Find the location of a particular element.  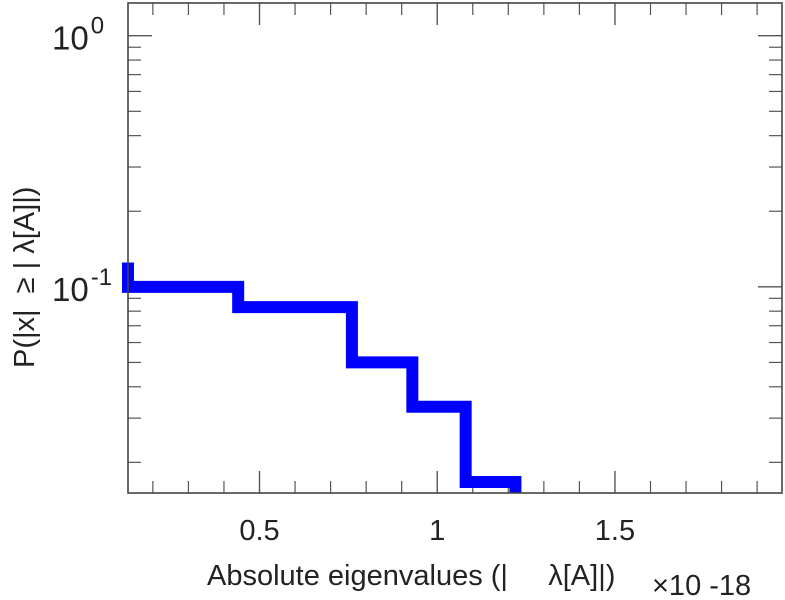

x-axis-label: Absolute eigenvalues (| λ[A]|) is located at coordinates (411, 576).